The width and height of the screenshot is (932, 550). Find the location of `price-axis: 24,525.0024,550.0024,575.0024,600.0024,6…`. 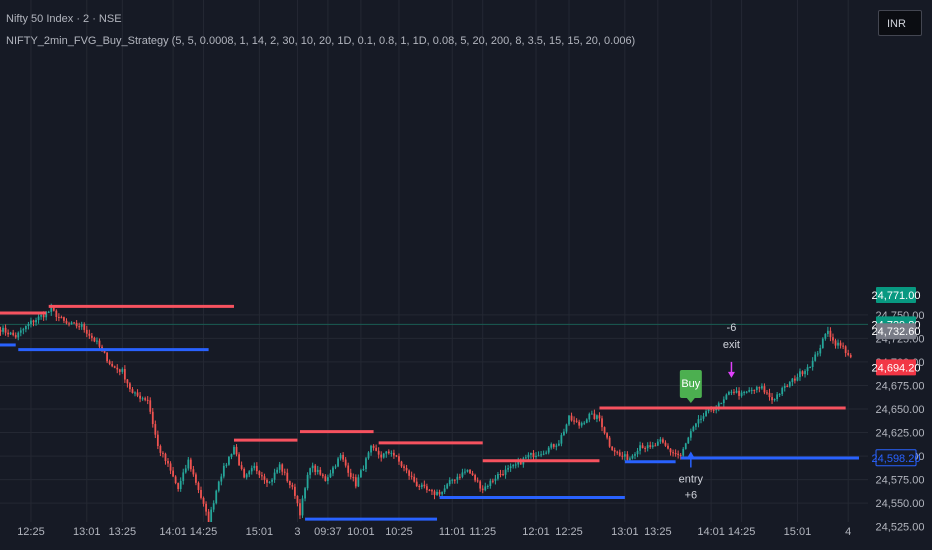

price-axis: 24,525.0024,550.0024,575.0024,600.0024,6… is located at coordinates (900, 275).